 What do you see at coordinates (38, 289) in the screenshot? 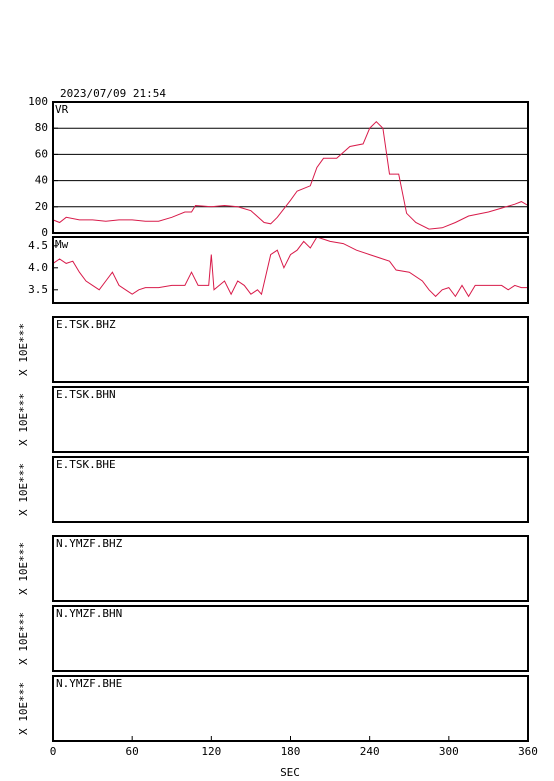
I see `y-tick-label: 3.5` at bounding box center [38, 289].